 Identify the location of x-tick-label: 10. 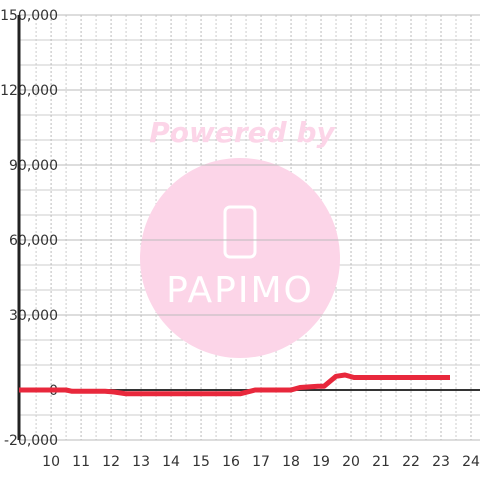
(51, 462).